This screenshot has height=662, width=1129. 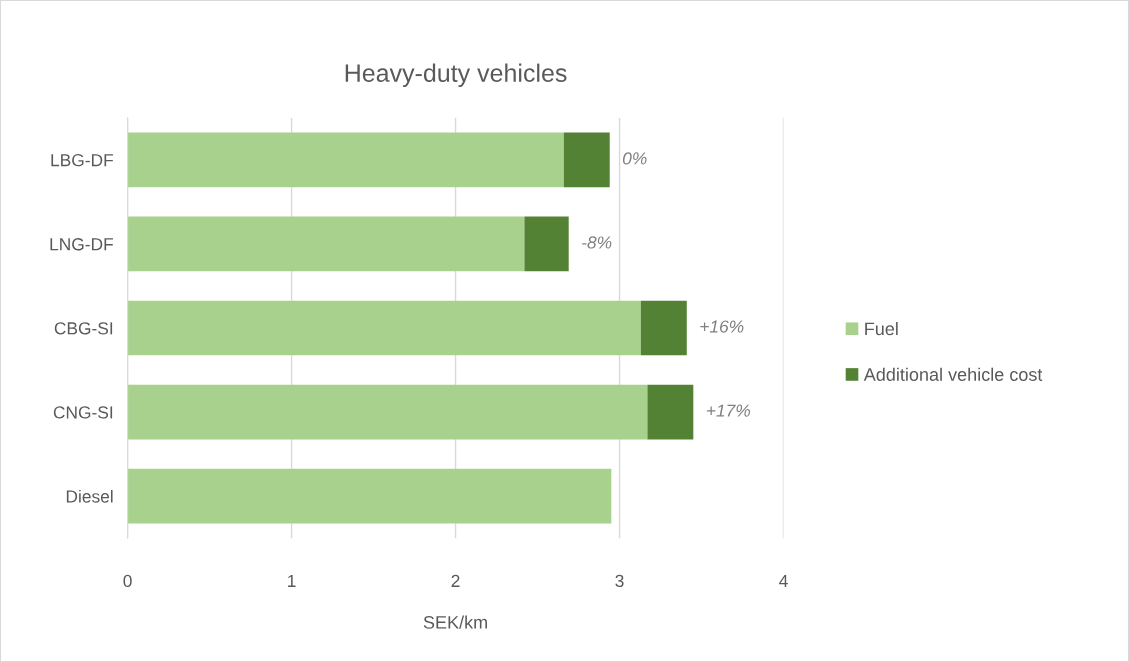 What do you see at coordinates (619, 581) in the screenshot?
I see `x-tick-label: 3` at bounding box center [619, 581].